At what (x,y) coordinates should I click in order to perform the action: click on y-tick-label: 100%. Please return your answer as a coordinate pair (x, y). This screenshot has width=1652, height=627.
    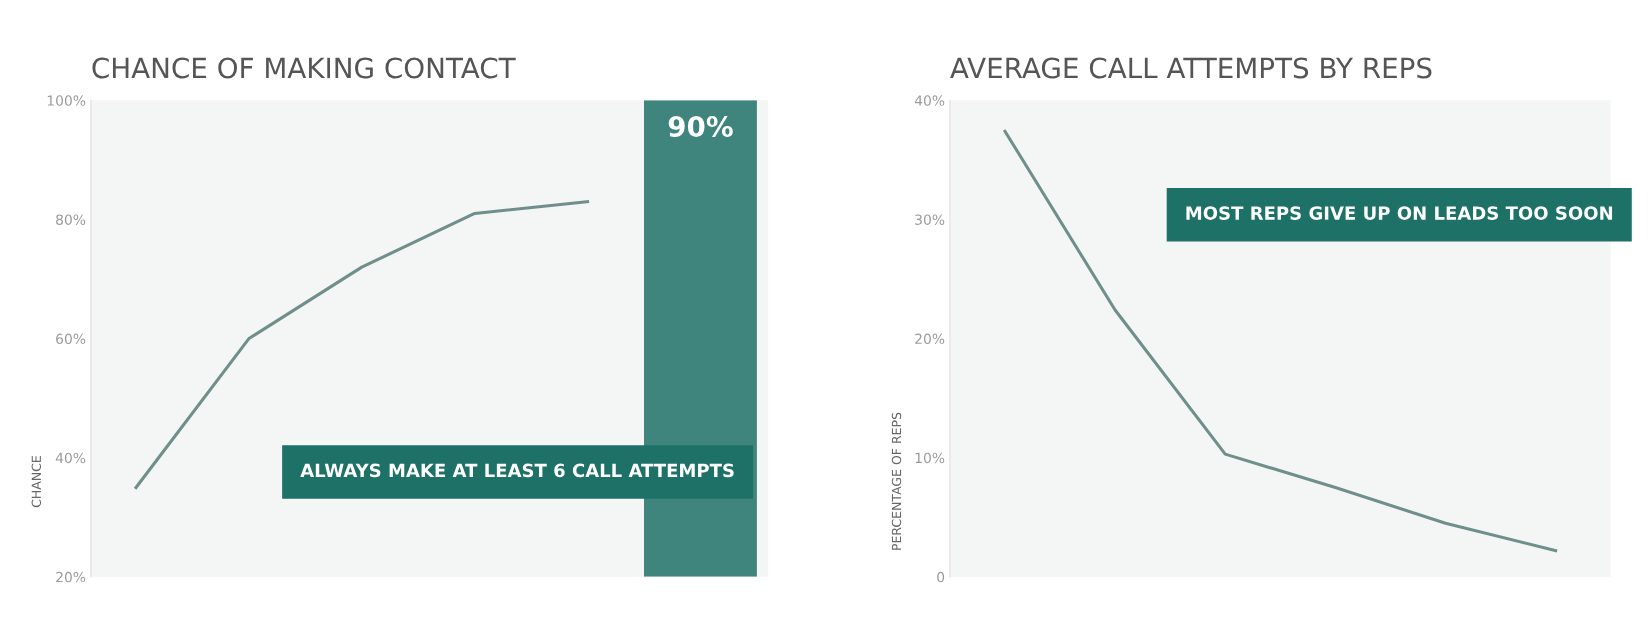
    Looking at the image, I should click on (66, 100).